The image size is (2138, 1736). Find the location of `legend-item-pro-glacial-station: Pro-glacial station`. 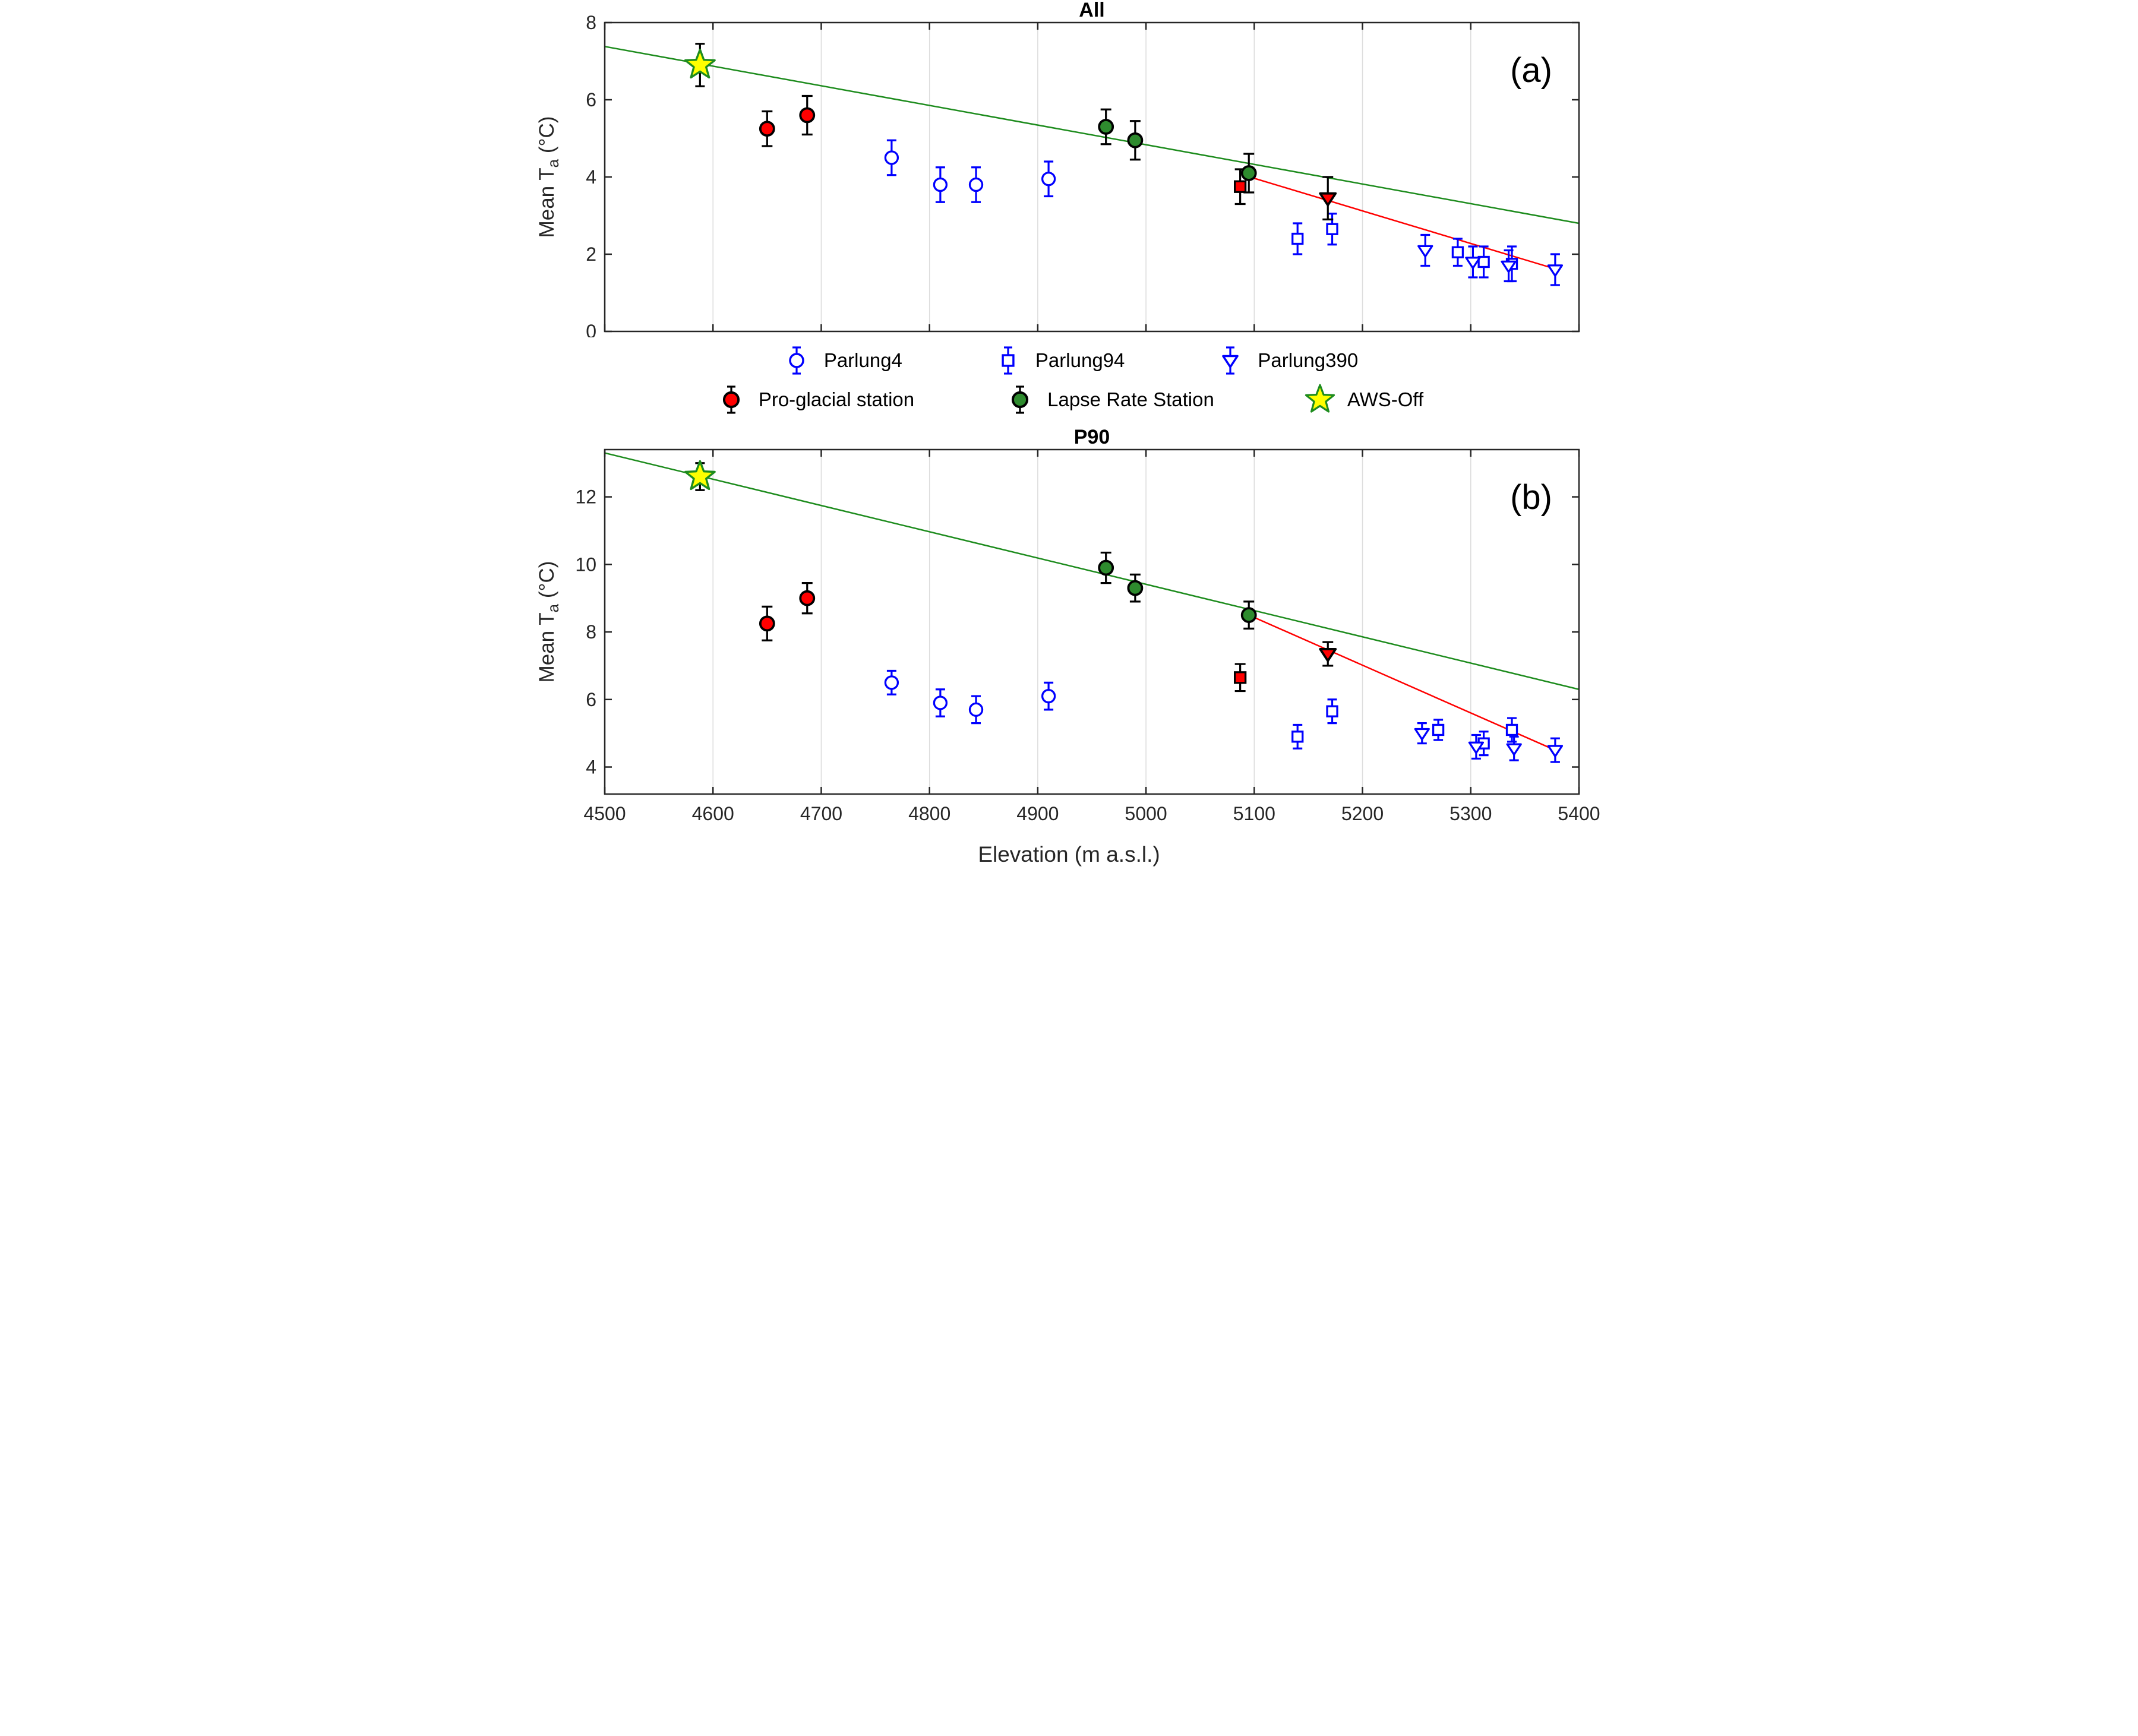

legend-item-pro-glacial-station: Pro-glacial station is located at coordinates (814, 400).